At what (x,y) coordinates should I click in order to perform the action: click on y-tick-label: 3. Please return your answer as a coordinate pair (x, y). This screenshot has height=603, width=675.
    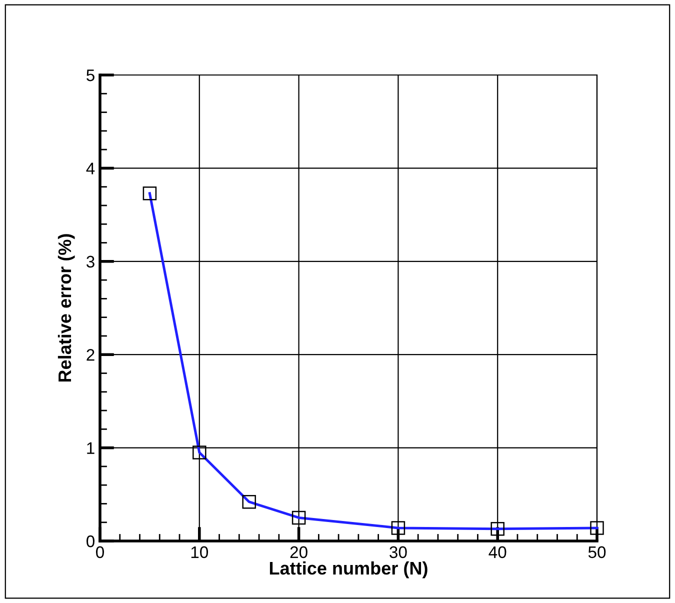
    Looking at the image, I should click on (90, 262).